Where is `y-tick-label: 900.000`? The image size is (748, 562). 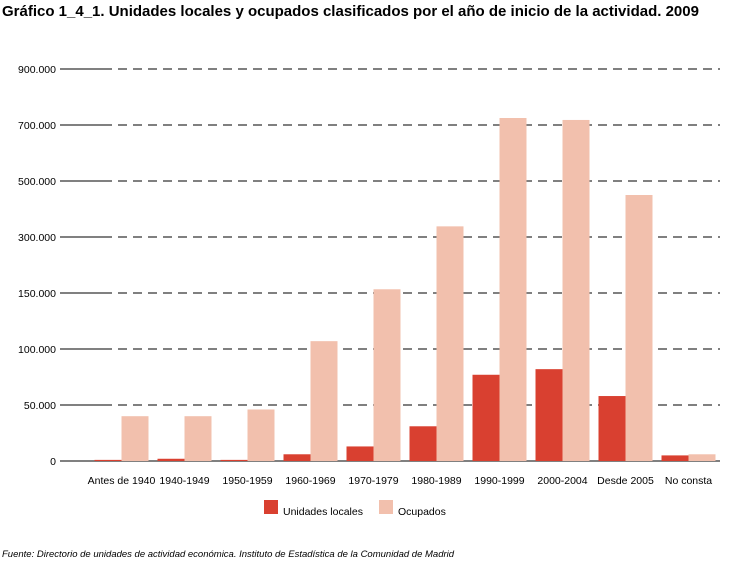 y-tick-label: 900.000 is located at coordinates (37, 70).